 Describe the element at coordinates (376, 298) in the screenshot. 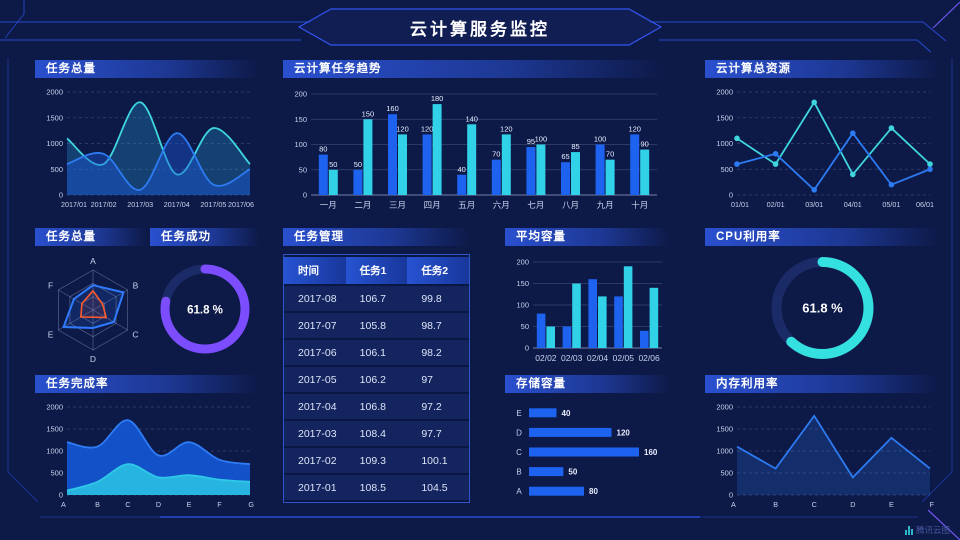

I see `table-row: 2017-08 106.7 99.8` at that location.